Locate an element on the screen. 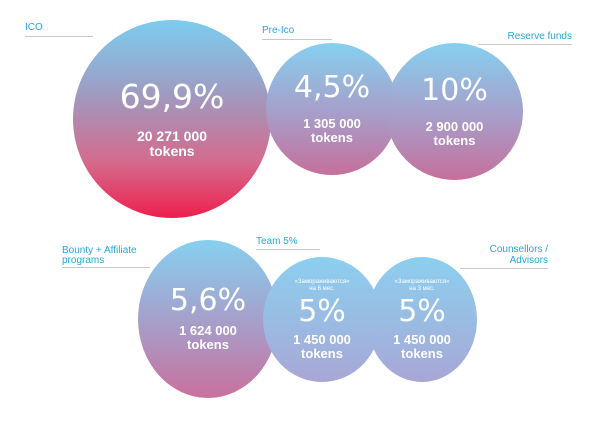  team-freeze-note-line1: «Замораживаются» is located at coordinates (322, 281).